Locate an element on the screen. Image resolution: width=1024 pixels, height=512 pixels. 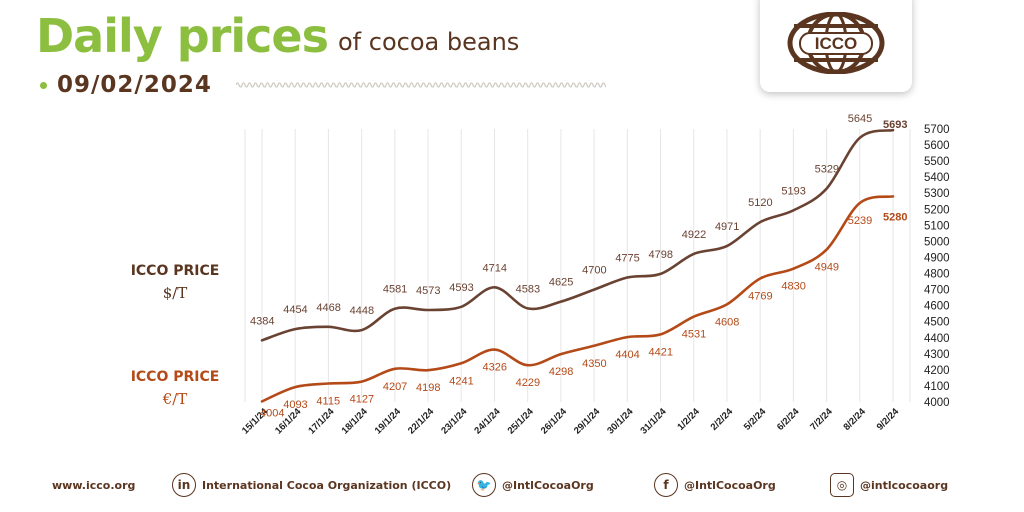
data-label: 5329 is located at coordinates (827, 170).